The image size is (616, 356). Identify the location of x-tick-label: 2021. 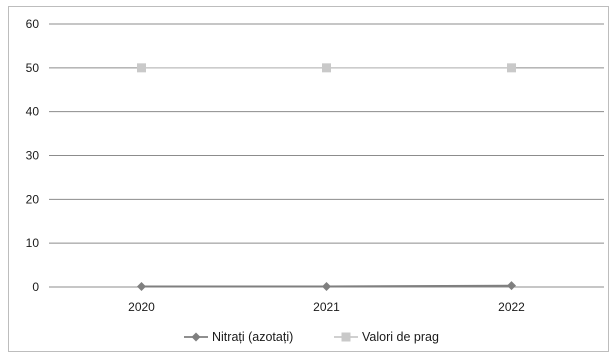
(326, 307).